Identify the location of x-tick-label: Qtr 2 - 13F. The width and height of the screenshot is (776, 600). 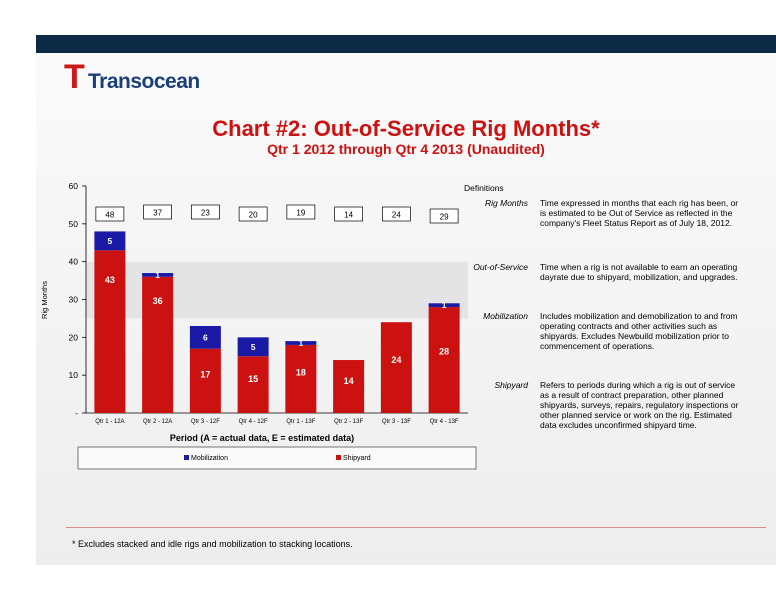
(348, 422).